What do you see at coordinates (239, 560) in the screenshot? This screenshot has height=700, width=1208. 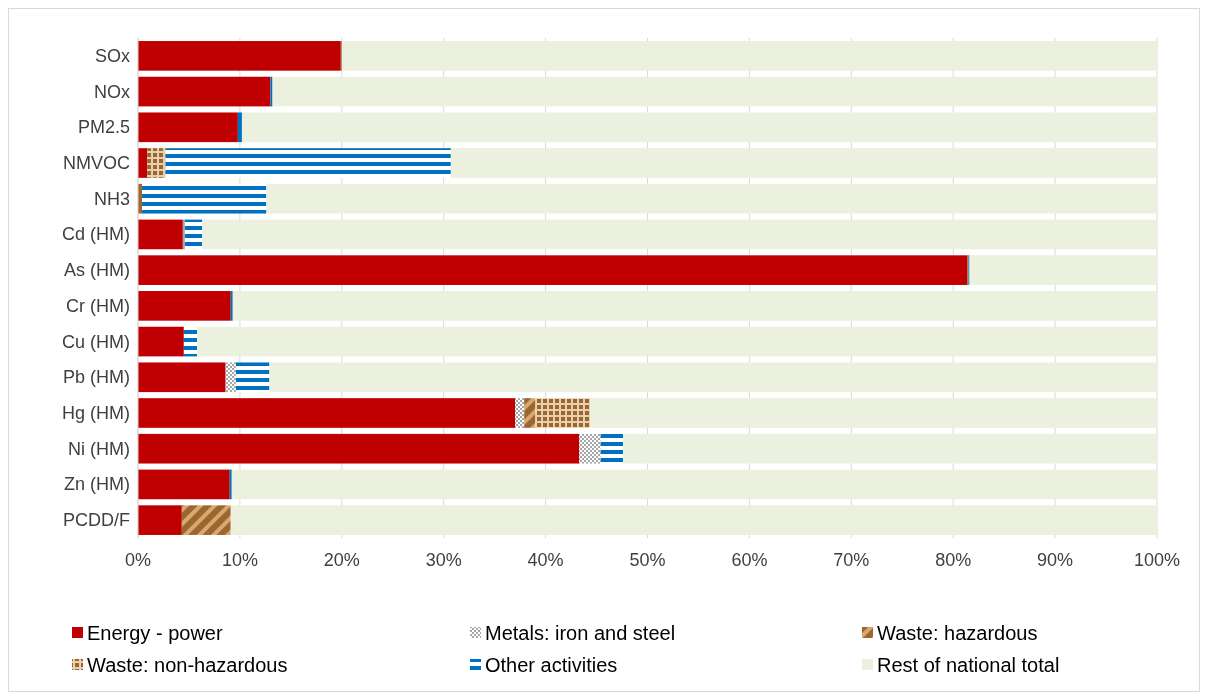 I see `x-tick-label: 10%` at bounding box center [239, 560].